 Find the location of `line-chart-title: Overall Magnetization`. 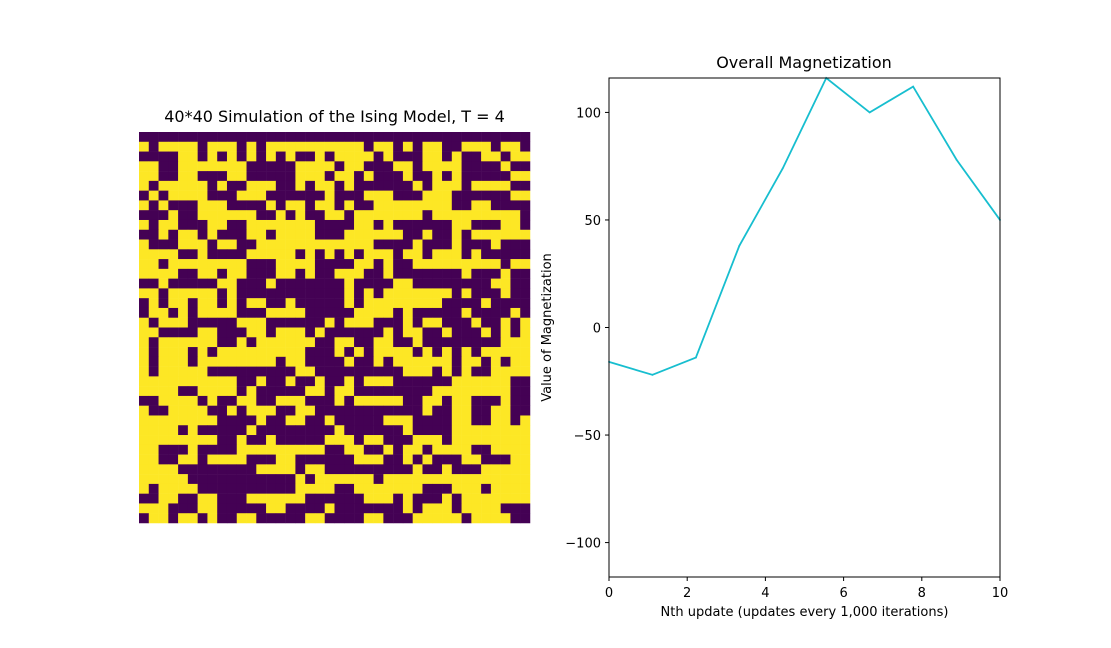

line-chart-title: Overall Magnetization is located at coordinates (804, 62).